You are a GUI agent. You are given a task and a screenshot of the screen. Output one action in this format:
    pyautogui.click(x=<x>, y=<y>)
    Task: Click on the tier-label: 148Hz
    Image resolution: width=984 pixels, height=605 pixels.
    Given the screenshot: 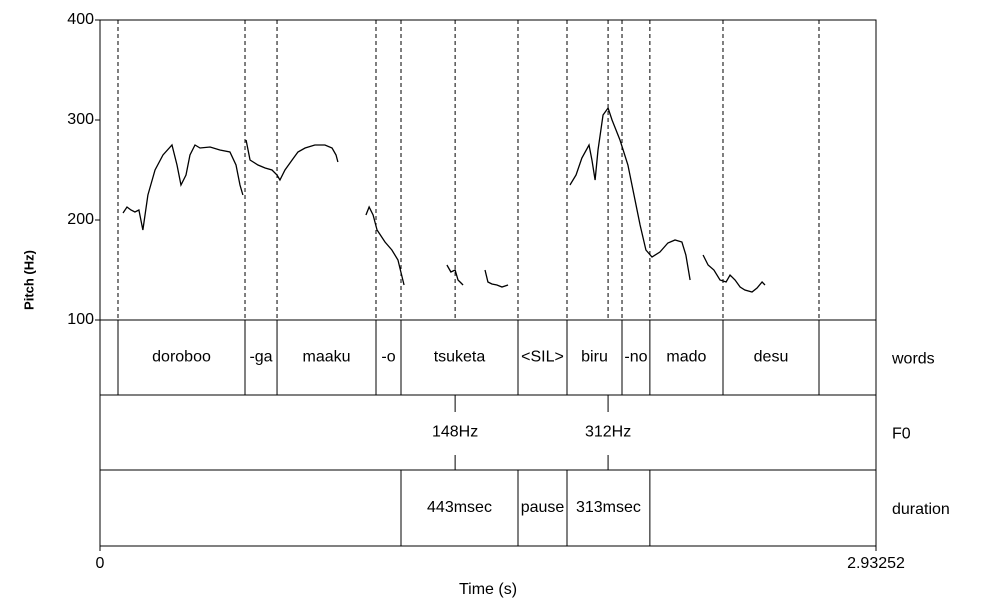 What is the action you would take?
    pyautogui.click(x=455, y=432)
    